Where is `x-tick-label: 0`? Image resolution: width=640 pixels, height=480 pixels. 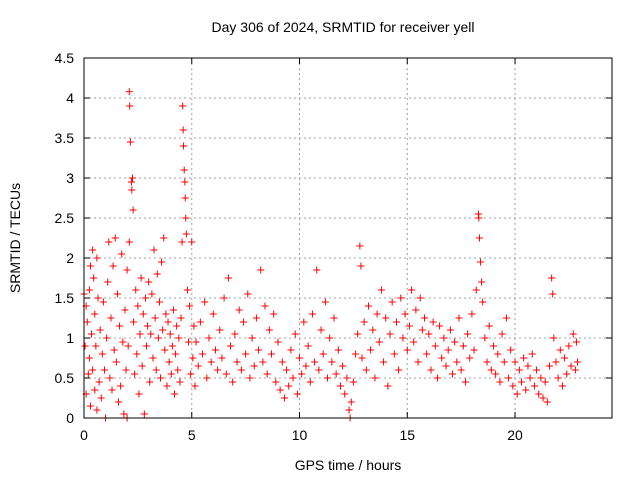 x-tick-label: 0 is located at coordinates (84, 435).